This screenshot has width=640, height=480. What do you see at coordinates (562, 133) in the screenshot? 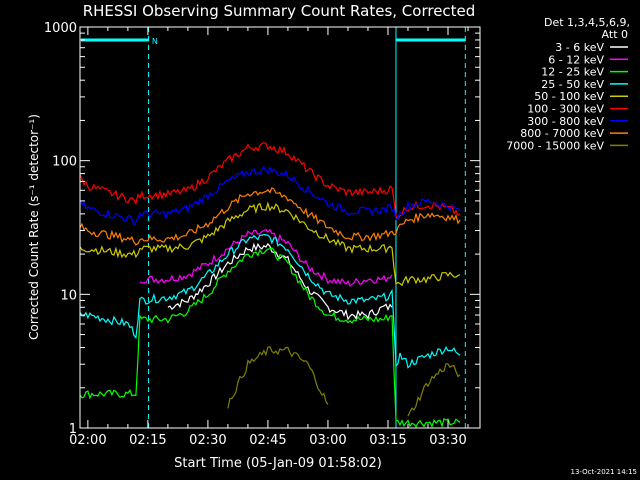
I see `legend-label-7: 800 - 7000 keV` at bounding box center [562, 133].